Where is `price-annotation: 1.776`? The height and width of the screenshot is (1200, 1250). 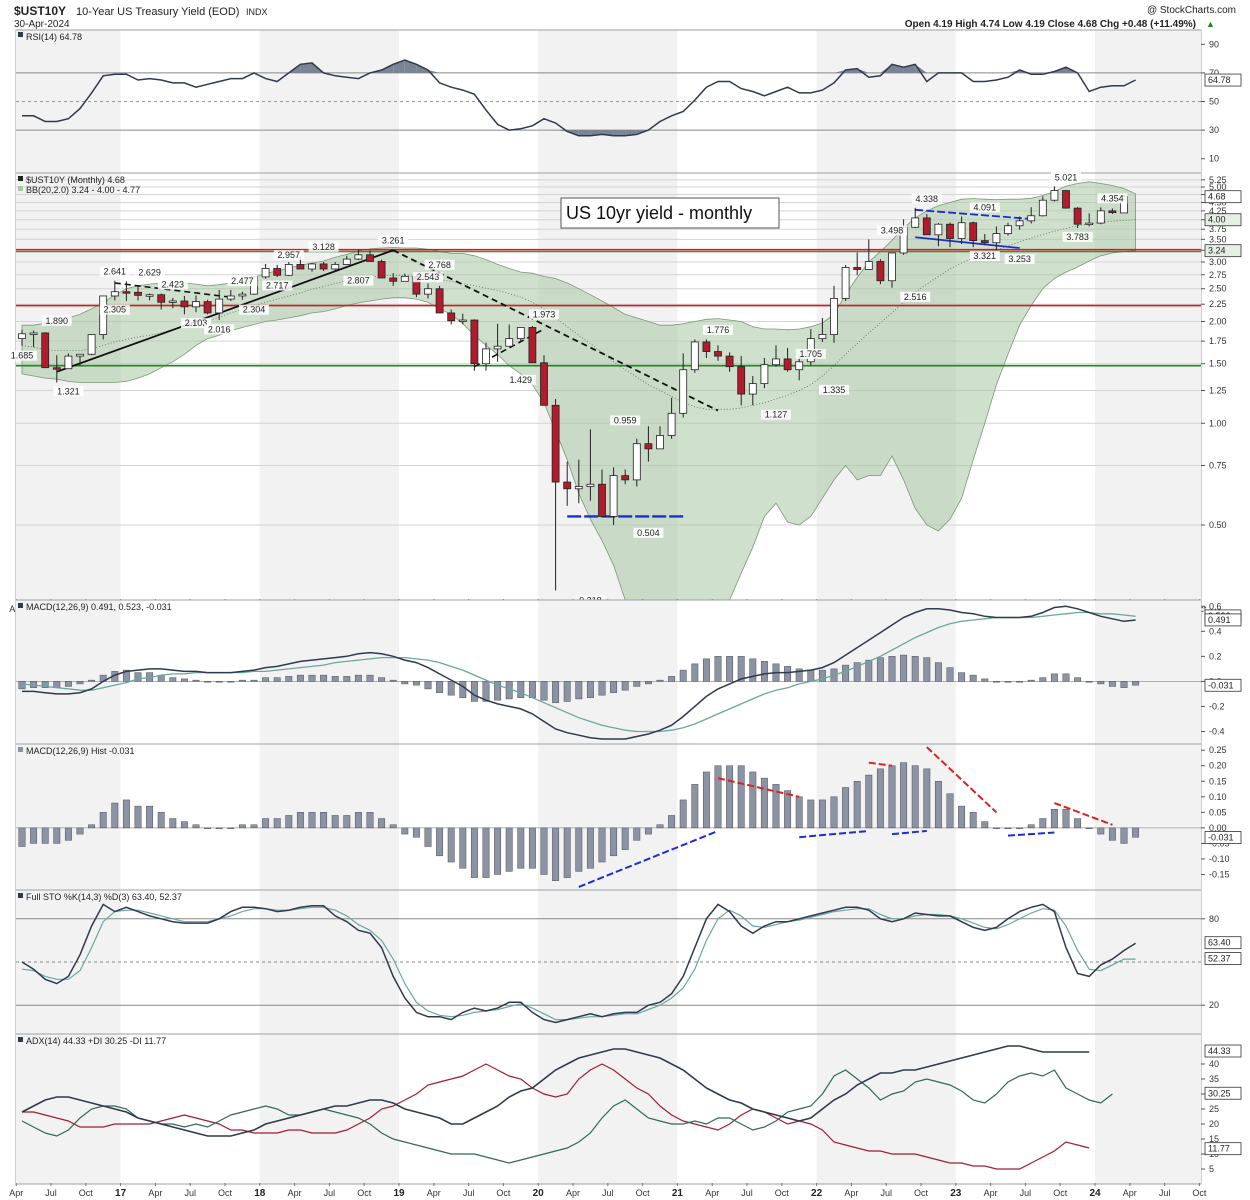
price-annotation: 1.776 is located at coordinates (718, 330).